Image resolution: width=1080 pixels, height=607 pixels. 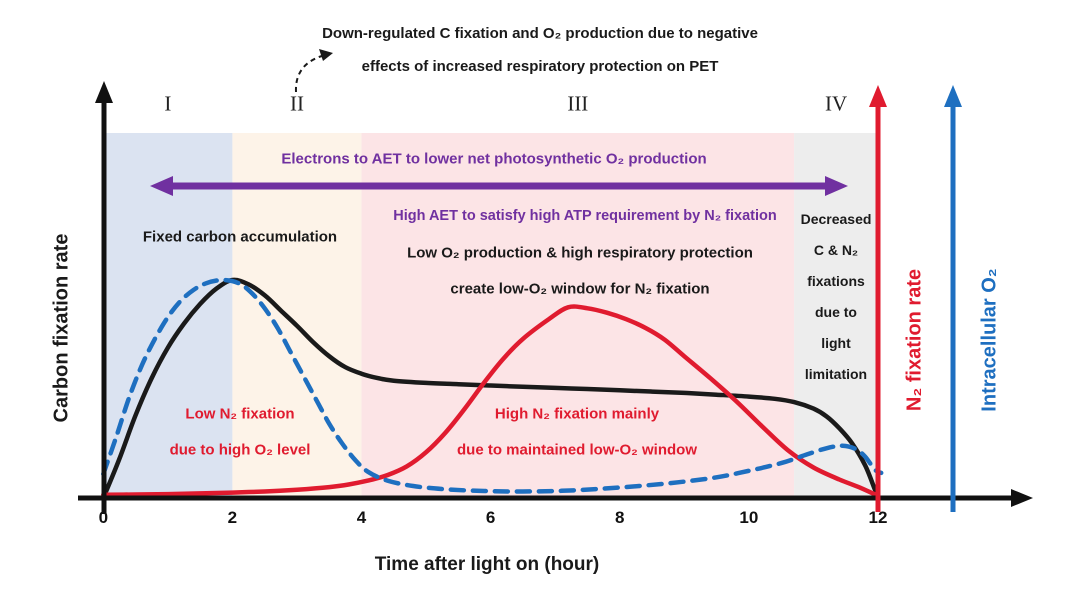 What do you see at coordinates (490, 517) in the screenshot?
I see `x-tick-6: 6` at bounding box center [490, 517].